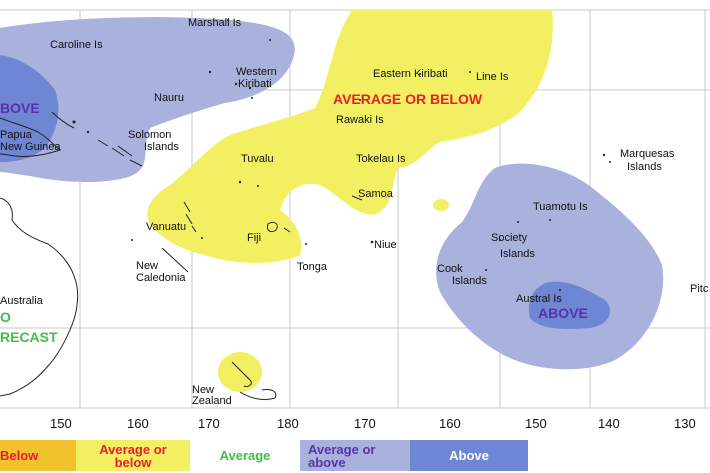 This screenshot has width=710, height=473. I want to click on legend-below: Below, so click(38, 455).